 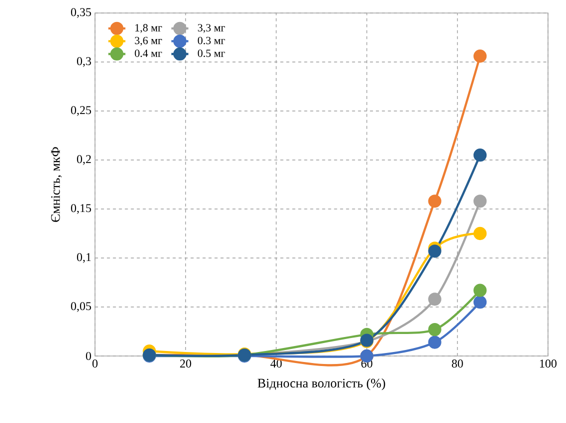 What do you see at coordinates (81, 111) in the screenshot?
I see `y-tick-label: 0,25` at bounding box center [81, 111].